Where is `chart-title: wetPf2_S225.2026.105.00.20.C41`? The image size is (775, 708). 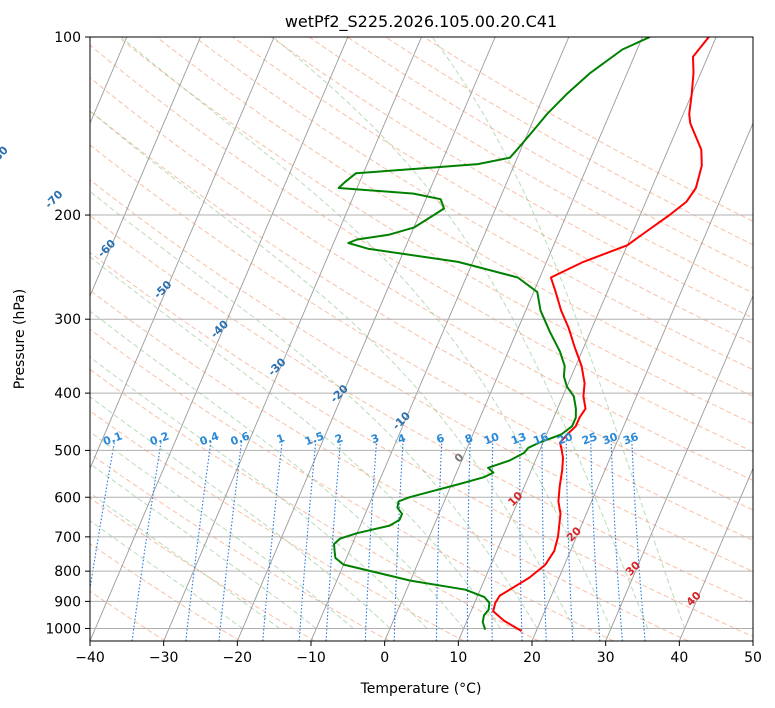 chart-title: wetPf2_S225.2026.105.00.20.C41 is located at coordinates (421, 22).